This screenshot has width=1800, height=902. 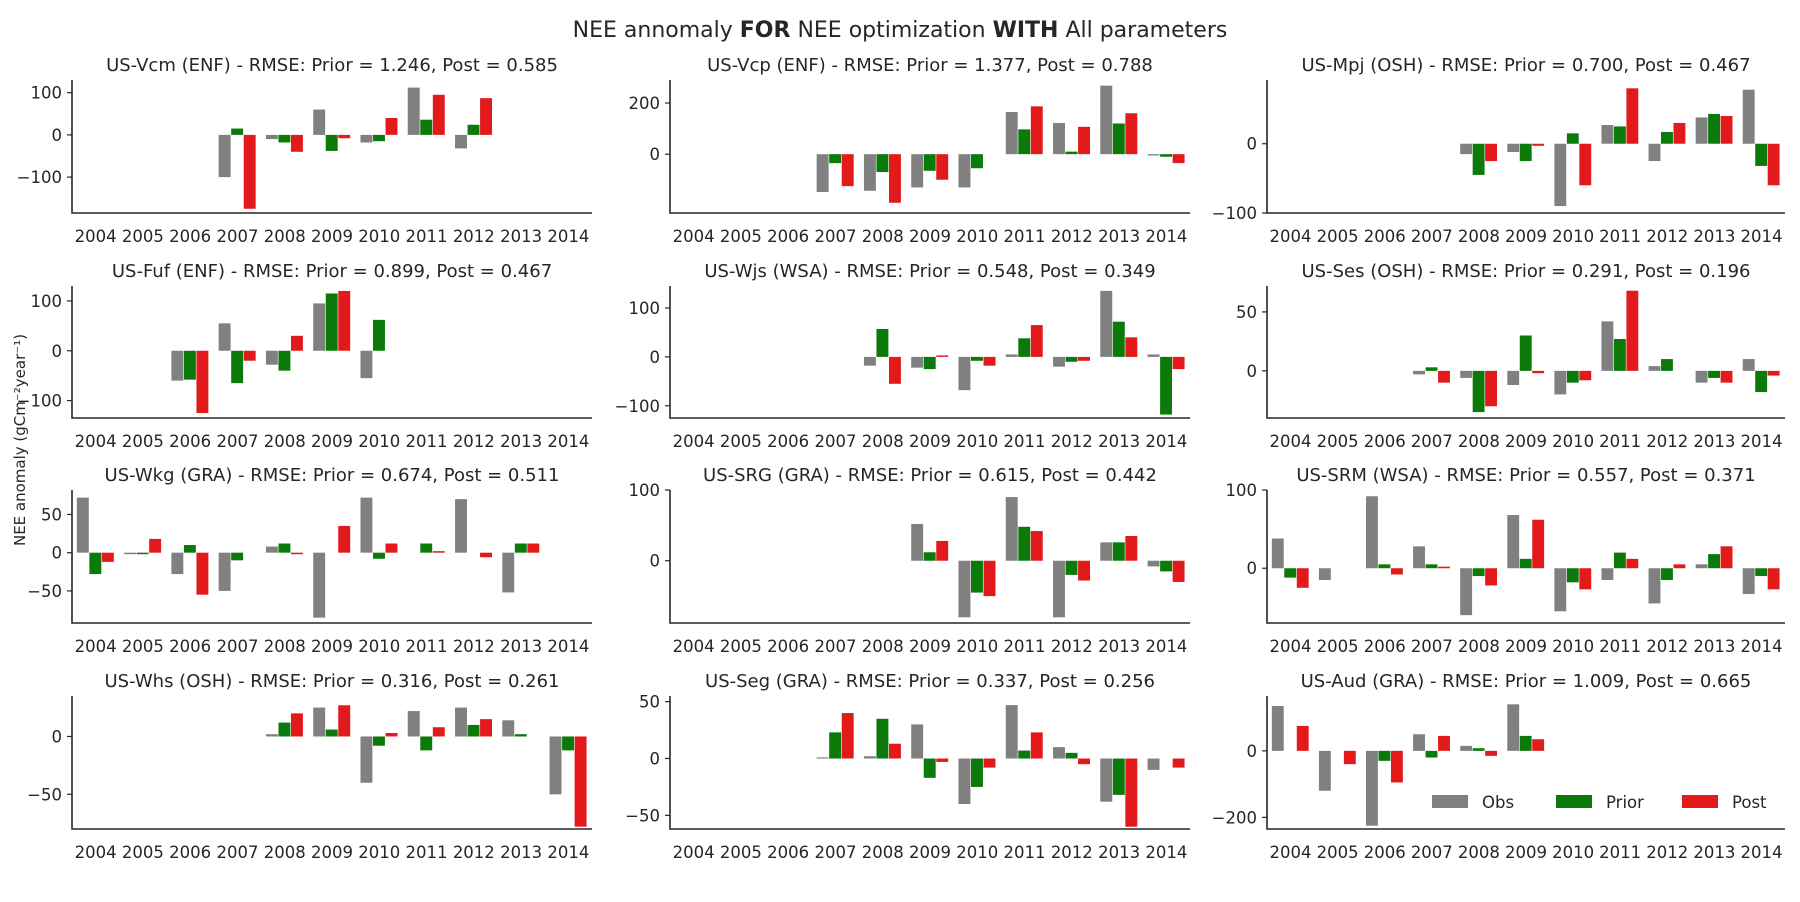 What do you see at coordinates (1026, 30) in the screenshot?
I see `suptitle-part-bold: WITH` at bounding box center [1026, 30].